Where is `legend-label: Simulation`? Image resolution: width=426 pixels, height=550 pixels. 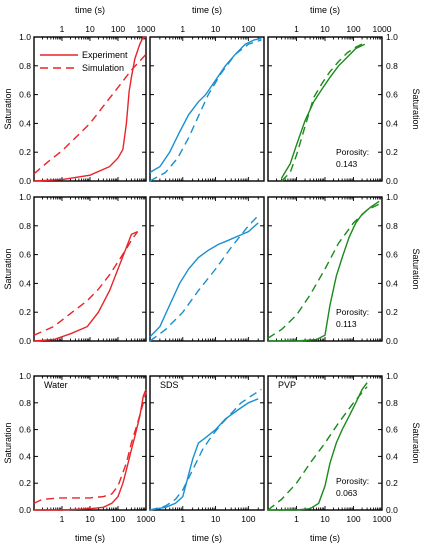 legend-label: Simulation is located at coordinates (103, 68).